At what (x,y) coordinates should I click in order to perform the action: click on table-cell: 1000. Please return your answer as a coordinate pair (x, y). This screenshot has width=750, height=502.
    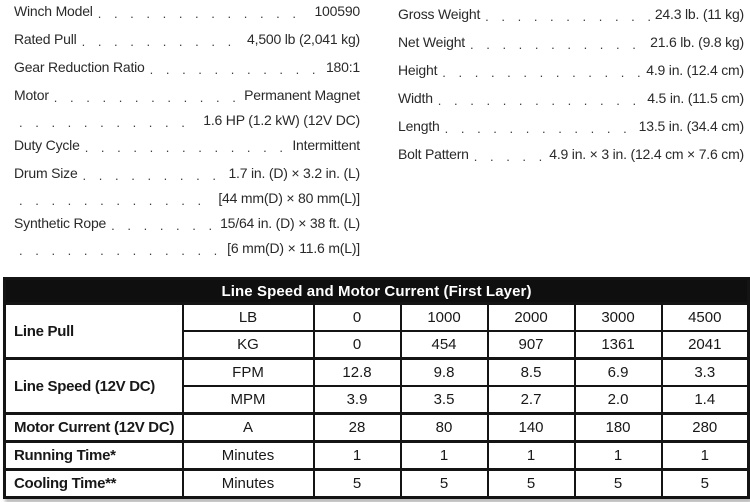
    Looking at the image, I should click on (444, 317).